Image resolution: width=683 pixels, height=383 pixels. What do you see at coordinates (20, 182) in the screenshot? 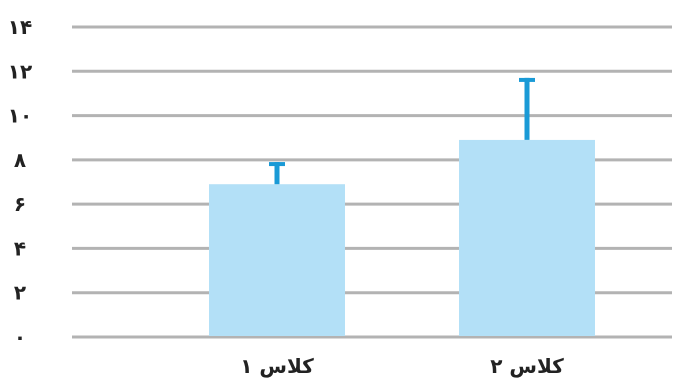
I see `y-axis-tick-labels: ۰ ۲ ۴ ۶ ۸ ۱۰ ۱۲ ۱۴` at bounding box center [20, 182].